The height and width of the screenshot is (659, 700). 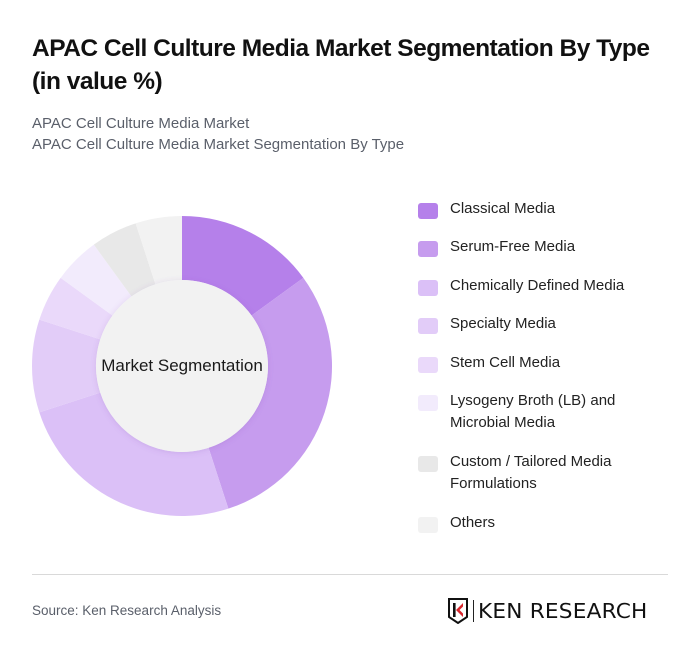 I want to click on legend-item-chemically-defined-media: Chemically Defined Media, so click(x=539, y=286).